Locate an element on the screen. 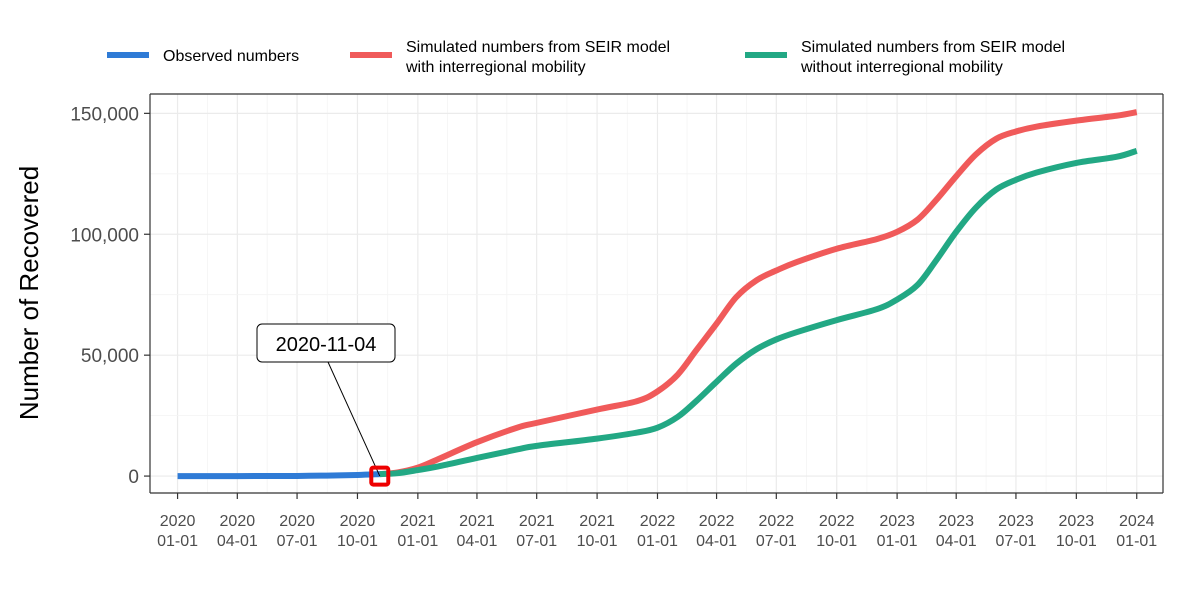 The width and height of the screenshot is (1200, 600). y-tick-label: 150,000 is located at coordinates (104, 114).